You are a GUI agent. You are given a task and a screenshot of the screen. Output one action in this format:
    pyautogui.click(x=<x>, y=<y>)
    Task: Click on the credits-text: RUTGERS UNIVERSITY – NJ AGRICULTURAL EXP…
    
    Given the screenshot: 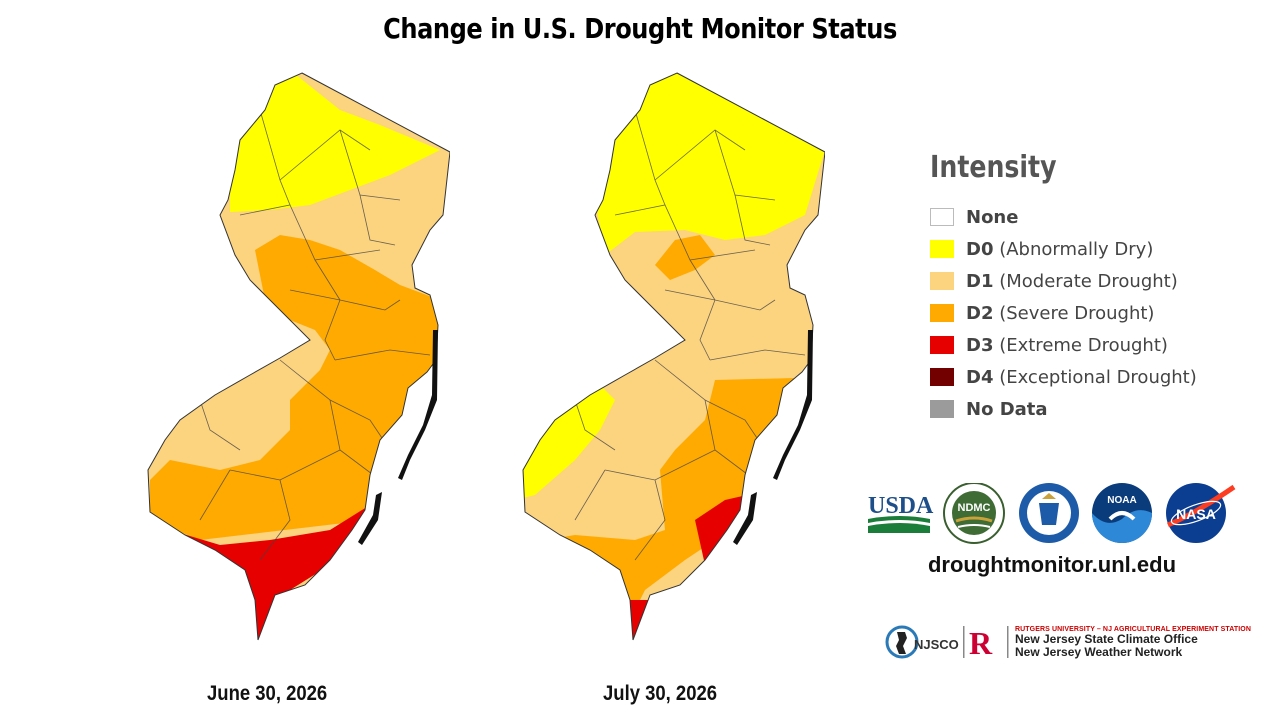 What is the action you would take?
    pyautogui.click(x=1133, y=642)
    